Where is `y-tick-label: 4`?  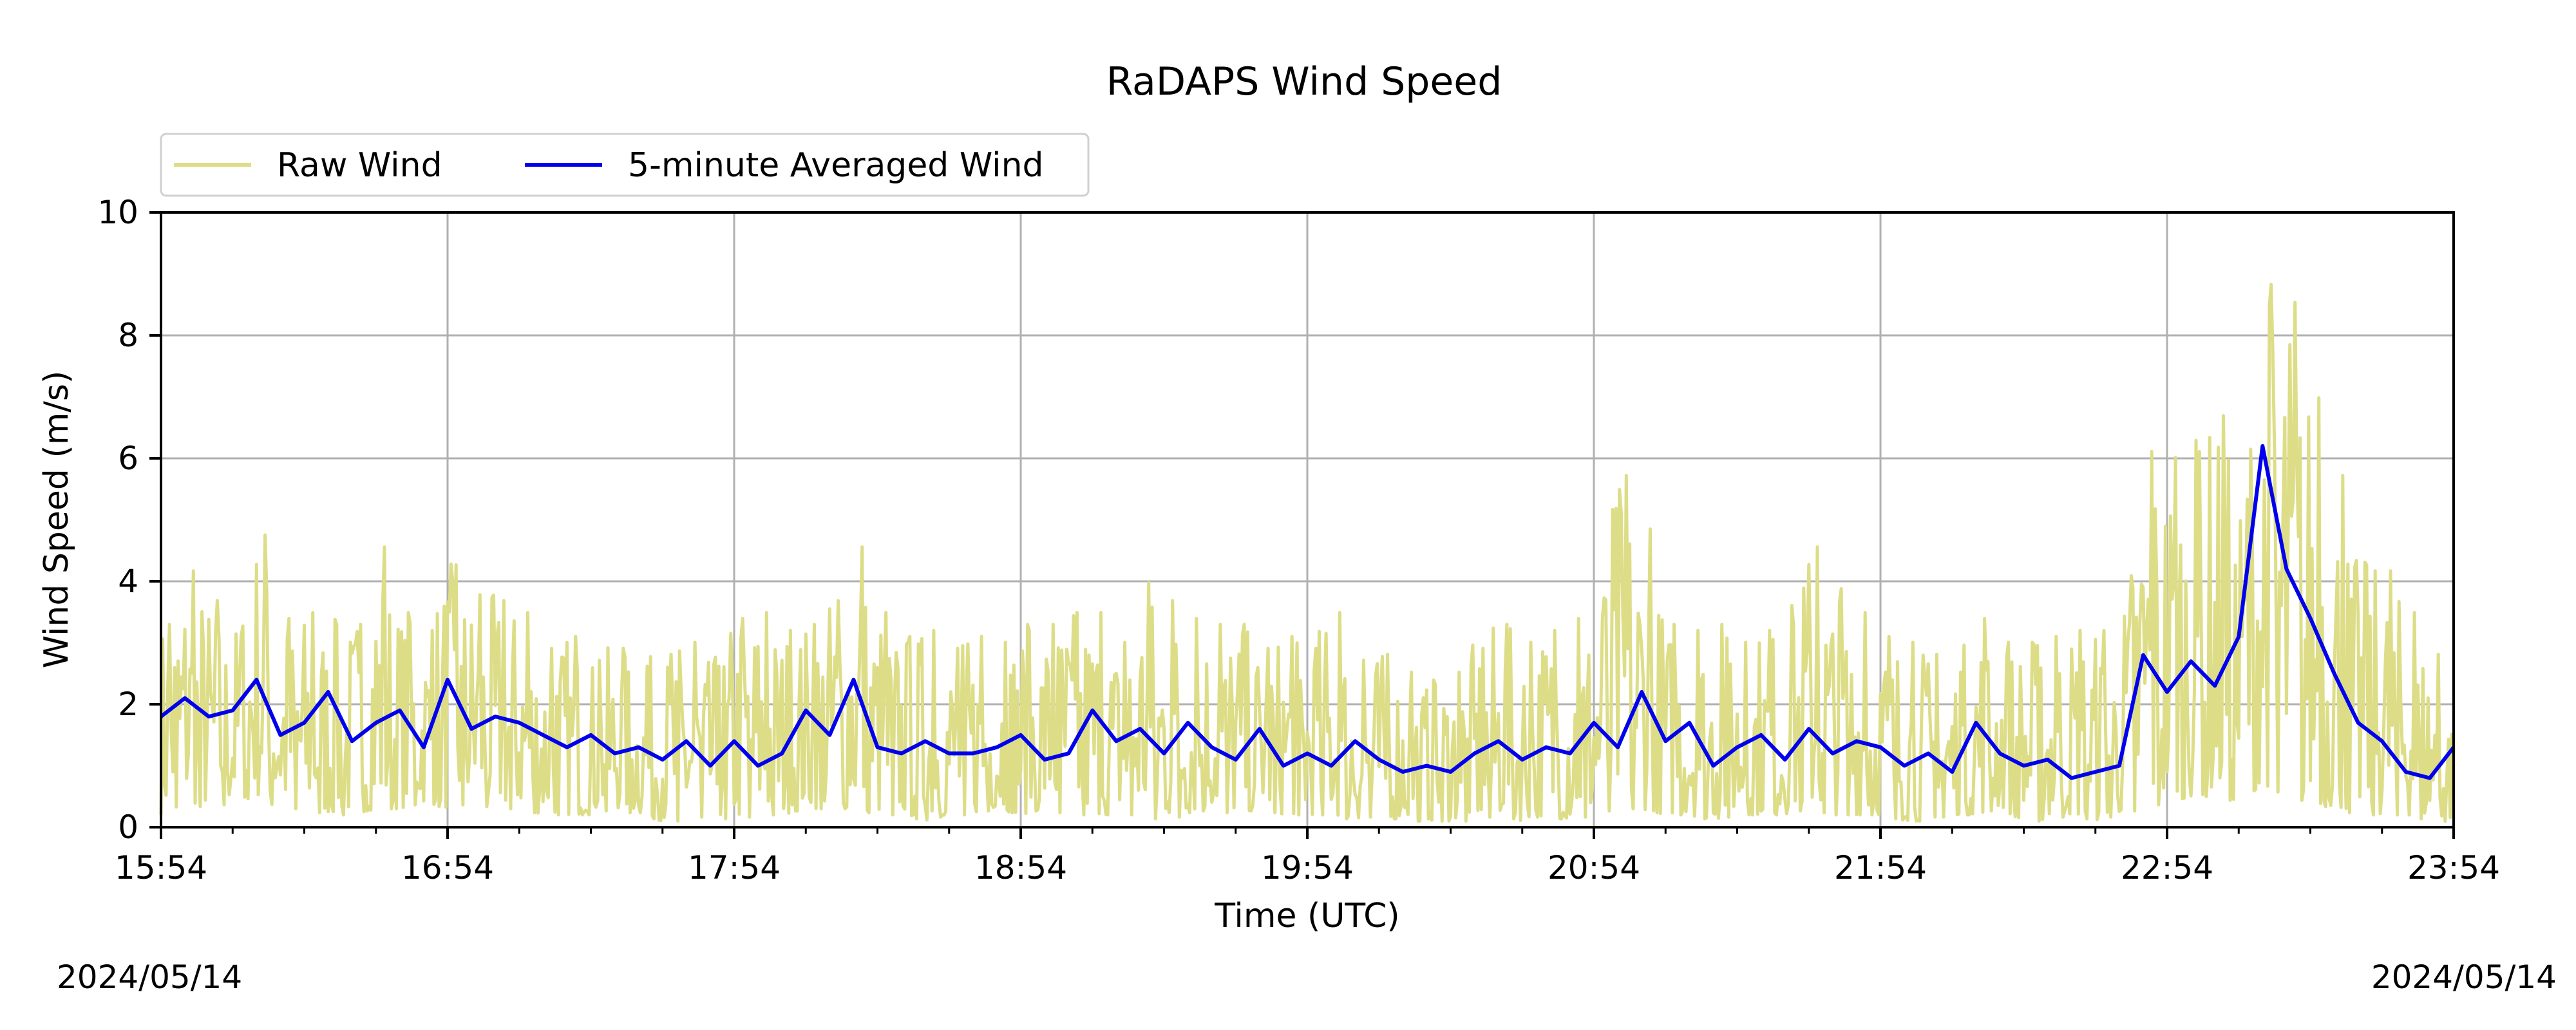
y-tick-label: 4 is located at coordinates (128, 581).